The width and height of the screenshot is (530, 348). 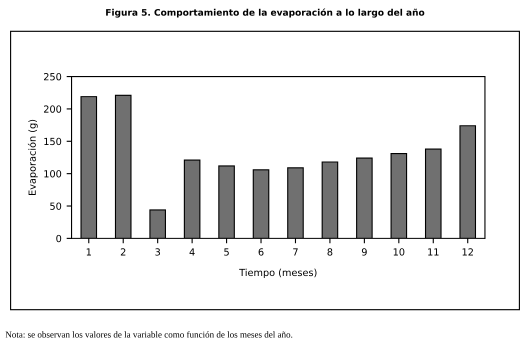 I want to click on x-tick-label: 11, so click(x=433, y=252).